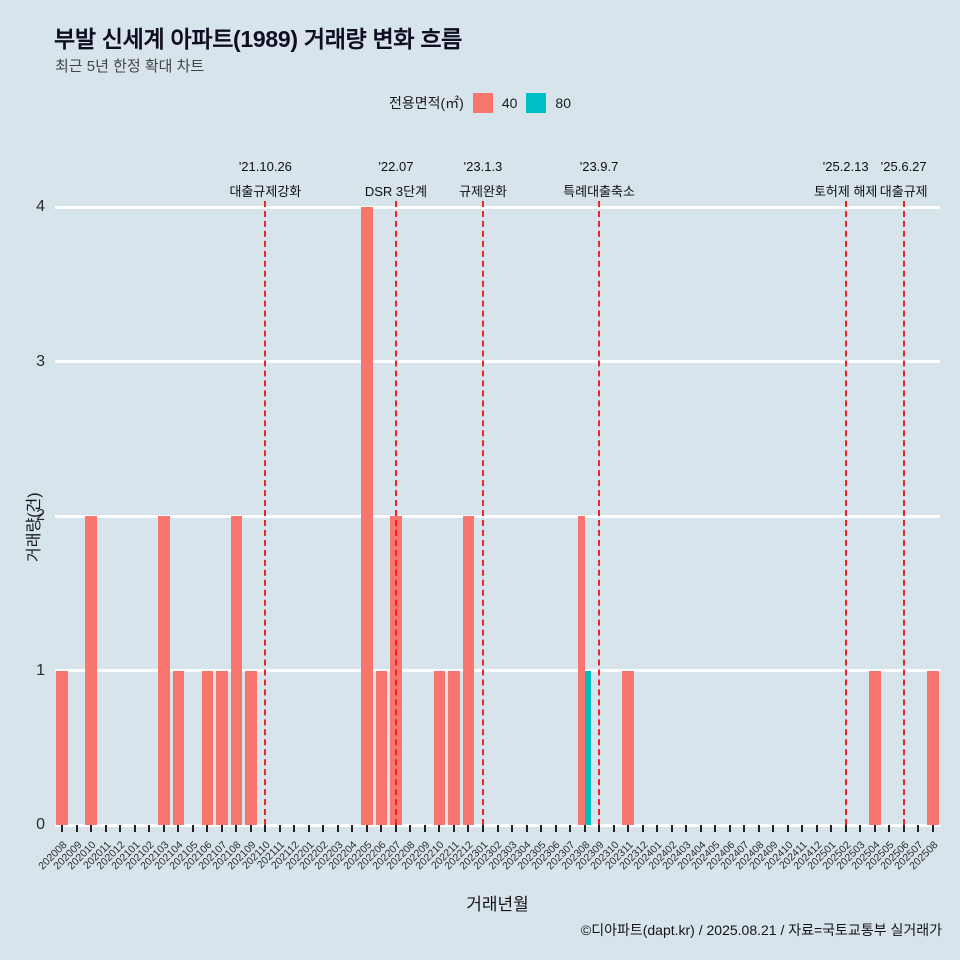 The height and width of the screenshot is (960, 960). What do you see at coordinates (40, 361) in the screenshot?
I see `y-tick-label: 3` at bounding box center [40, 361].